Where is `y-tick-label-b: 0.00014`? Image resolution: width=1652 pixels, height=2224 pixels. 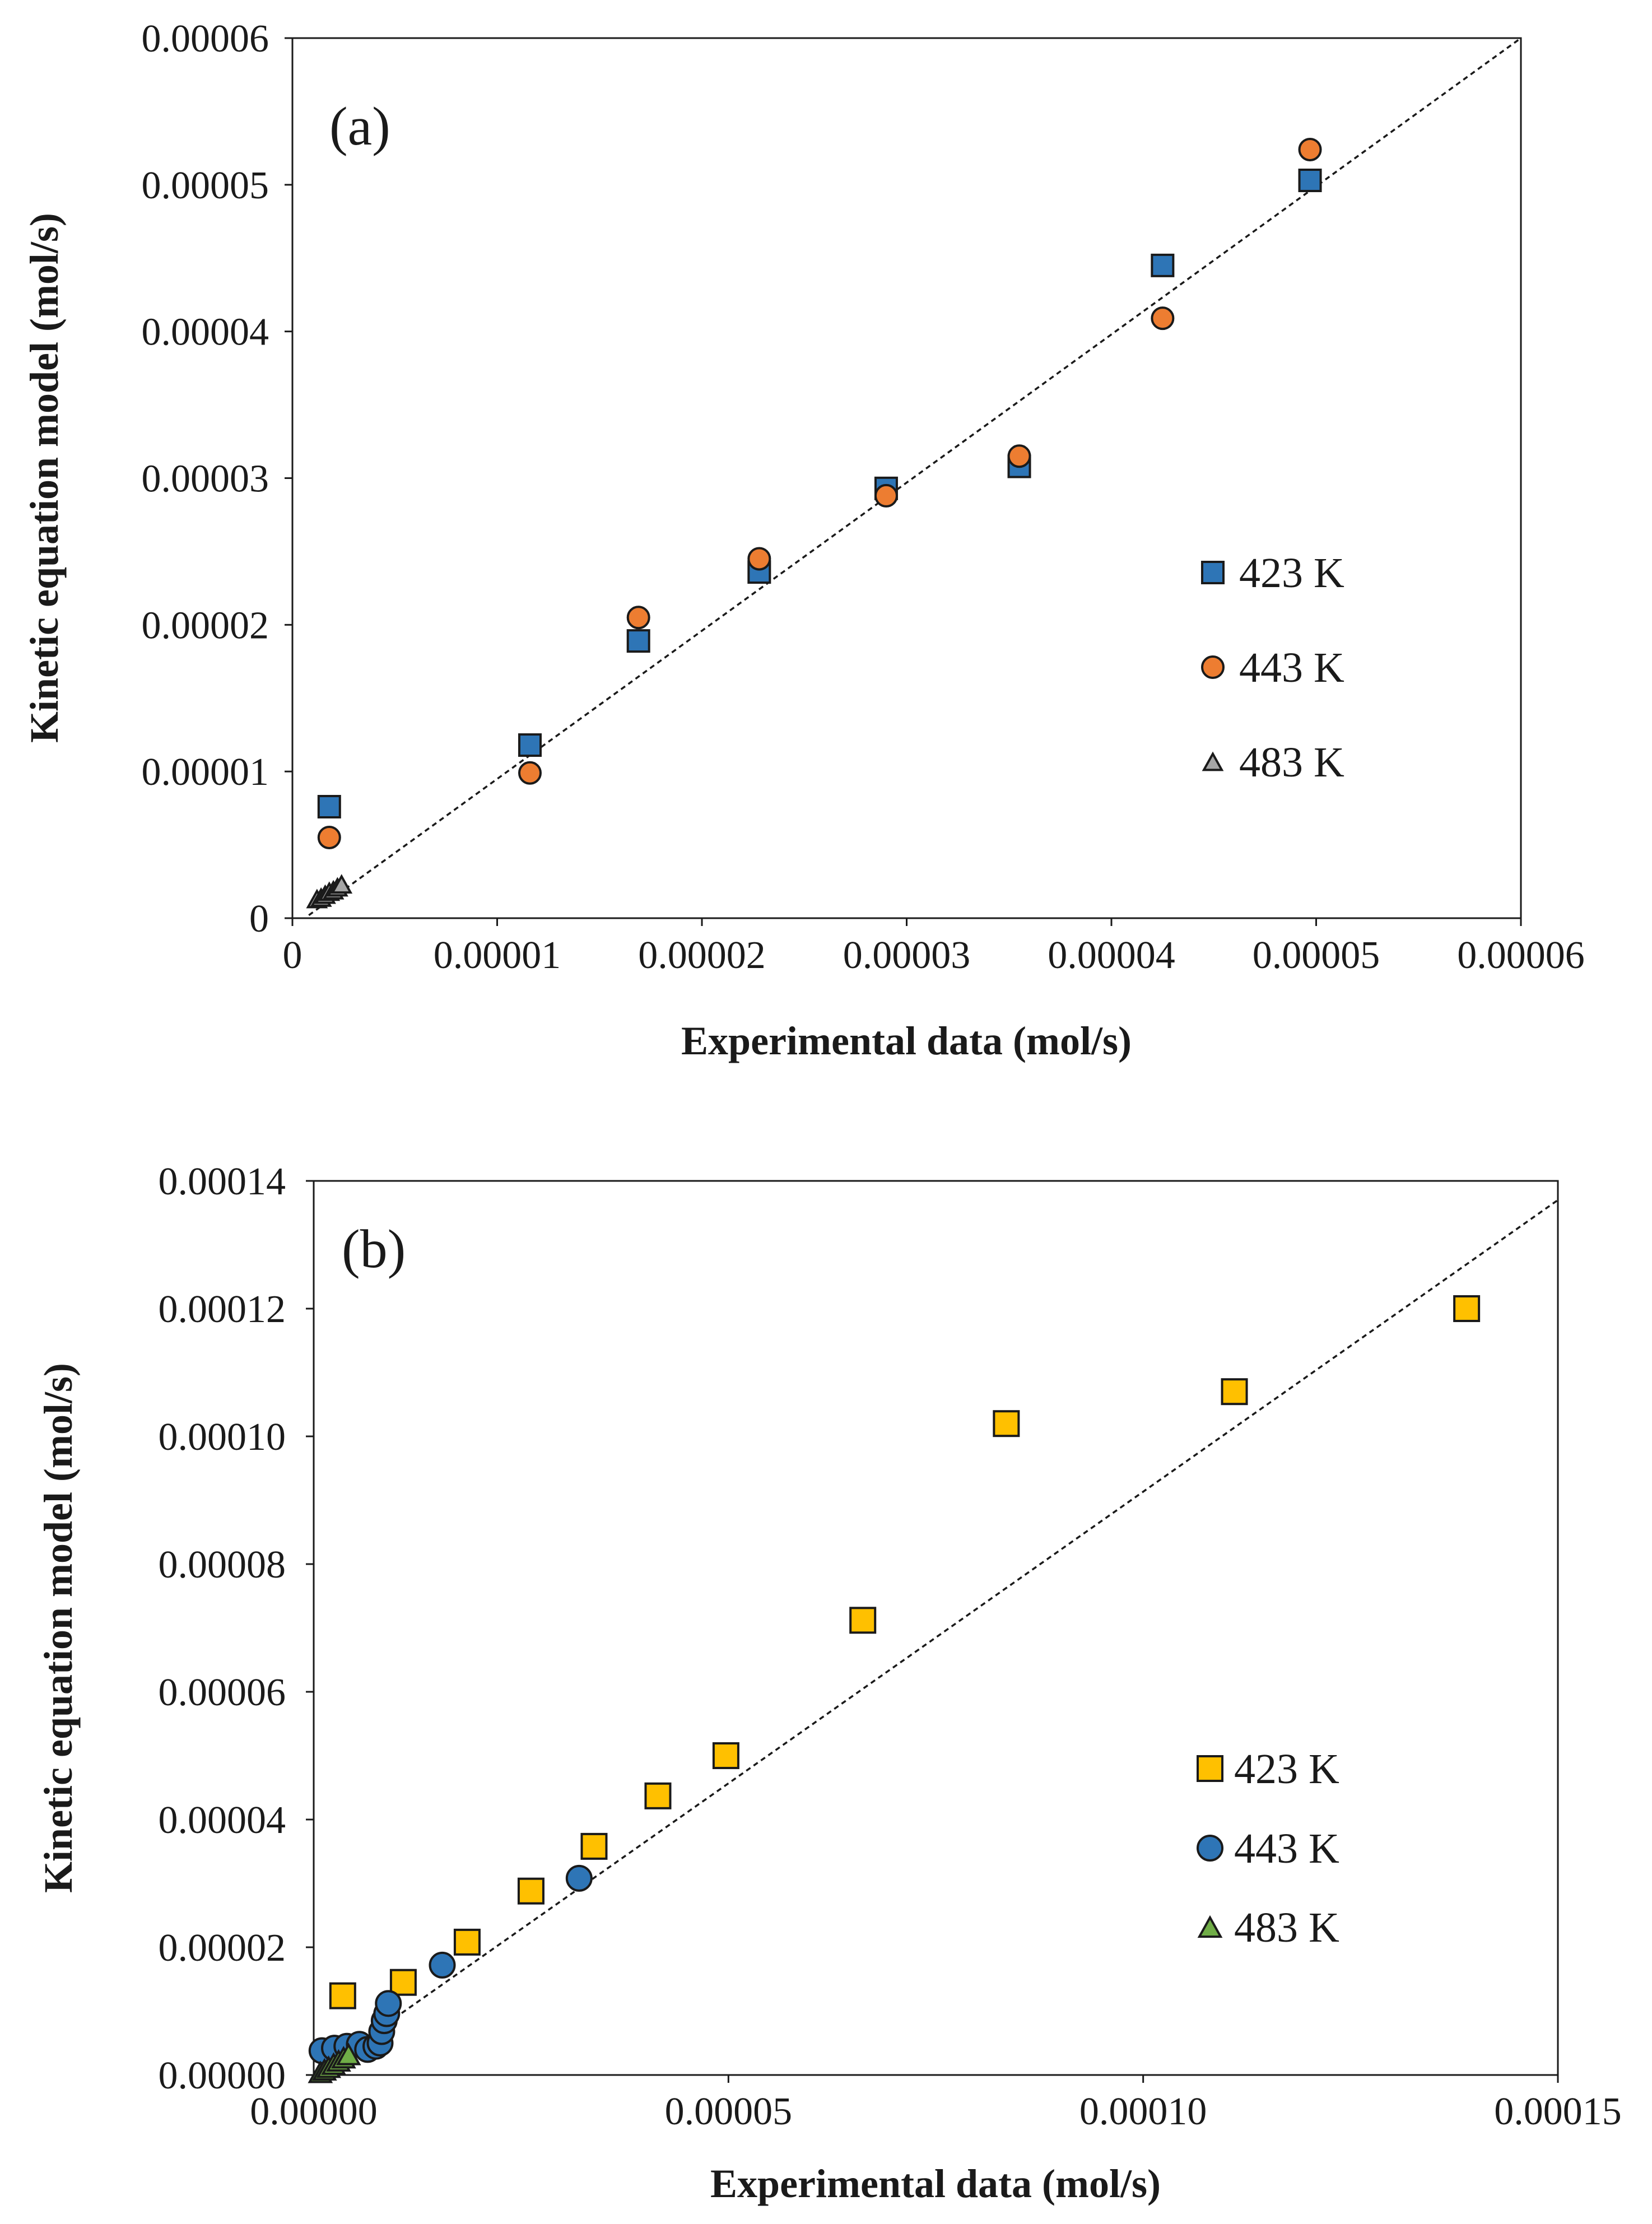
y-tick-label-b: 0.00014 is located at coordinates (222, 1181).